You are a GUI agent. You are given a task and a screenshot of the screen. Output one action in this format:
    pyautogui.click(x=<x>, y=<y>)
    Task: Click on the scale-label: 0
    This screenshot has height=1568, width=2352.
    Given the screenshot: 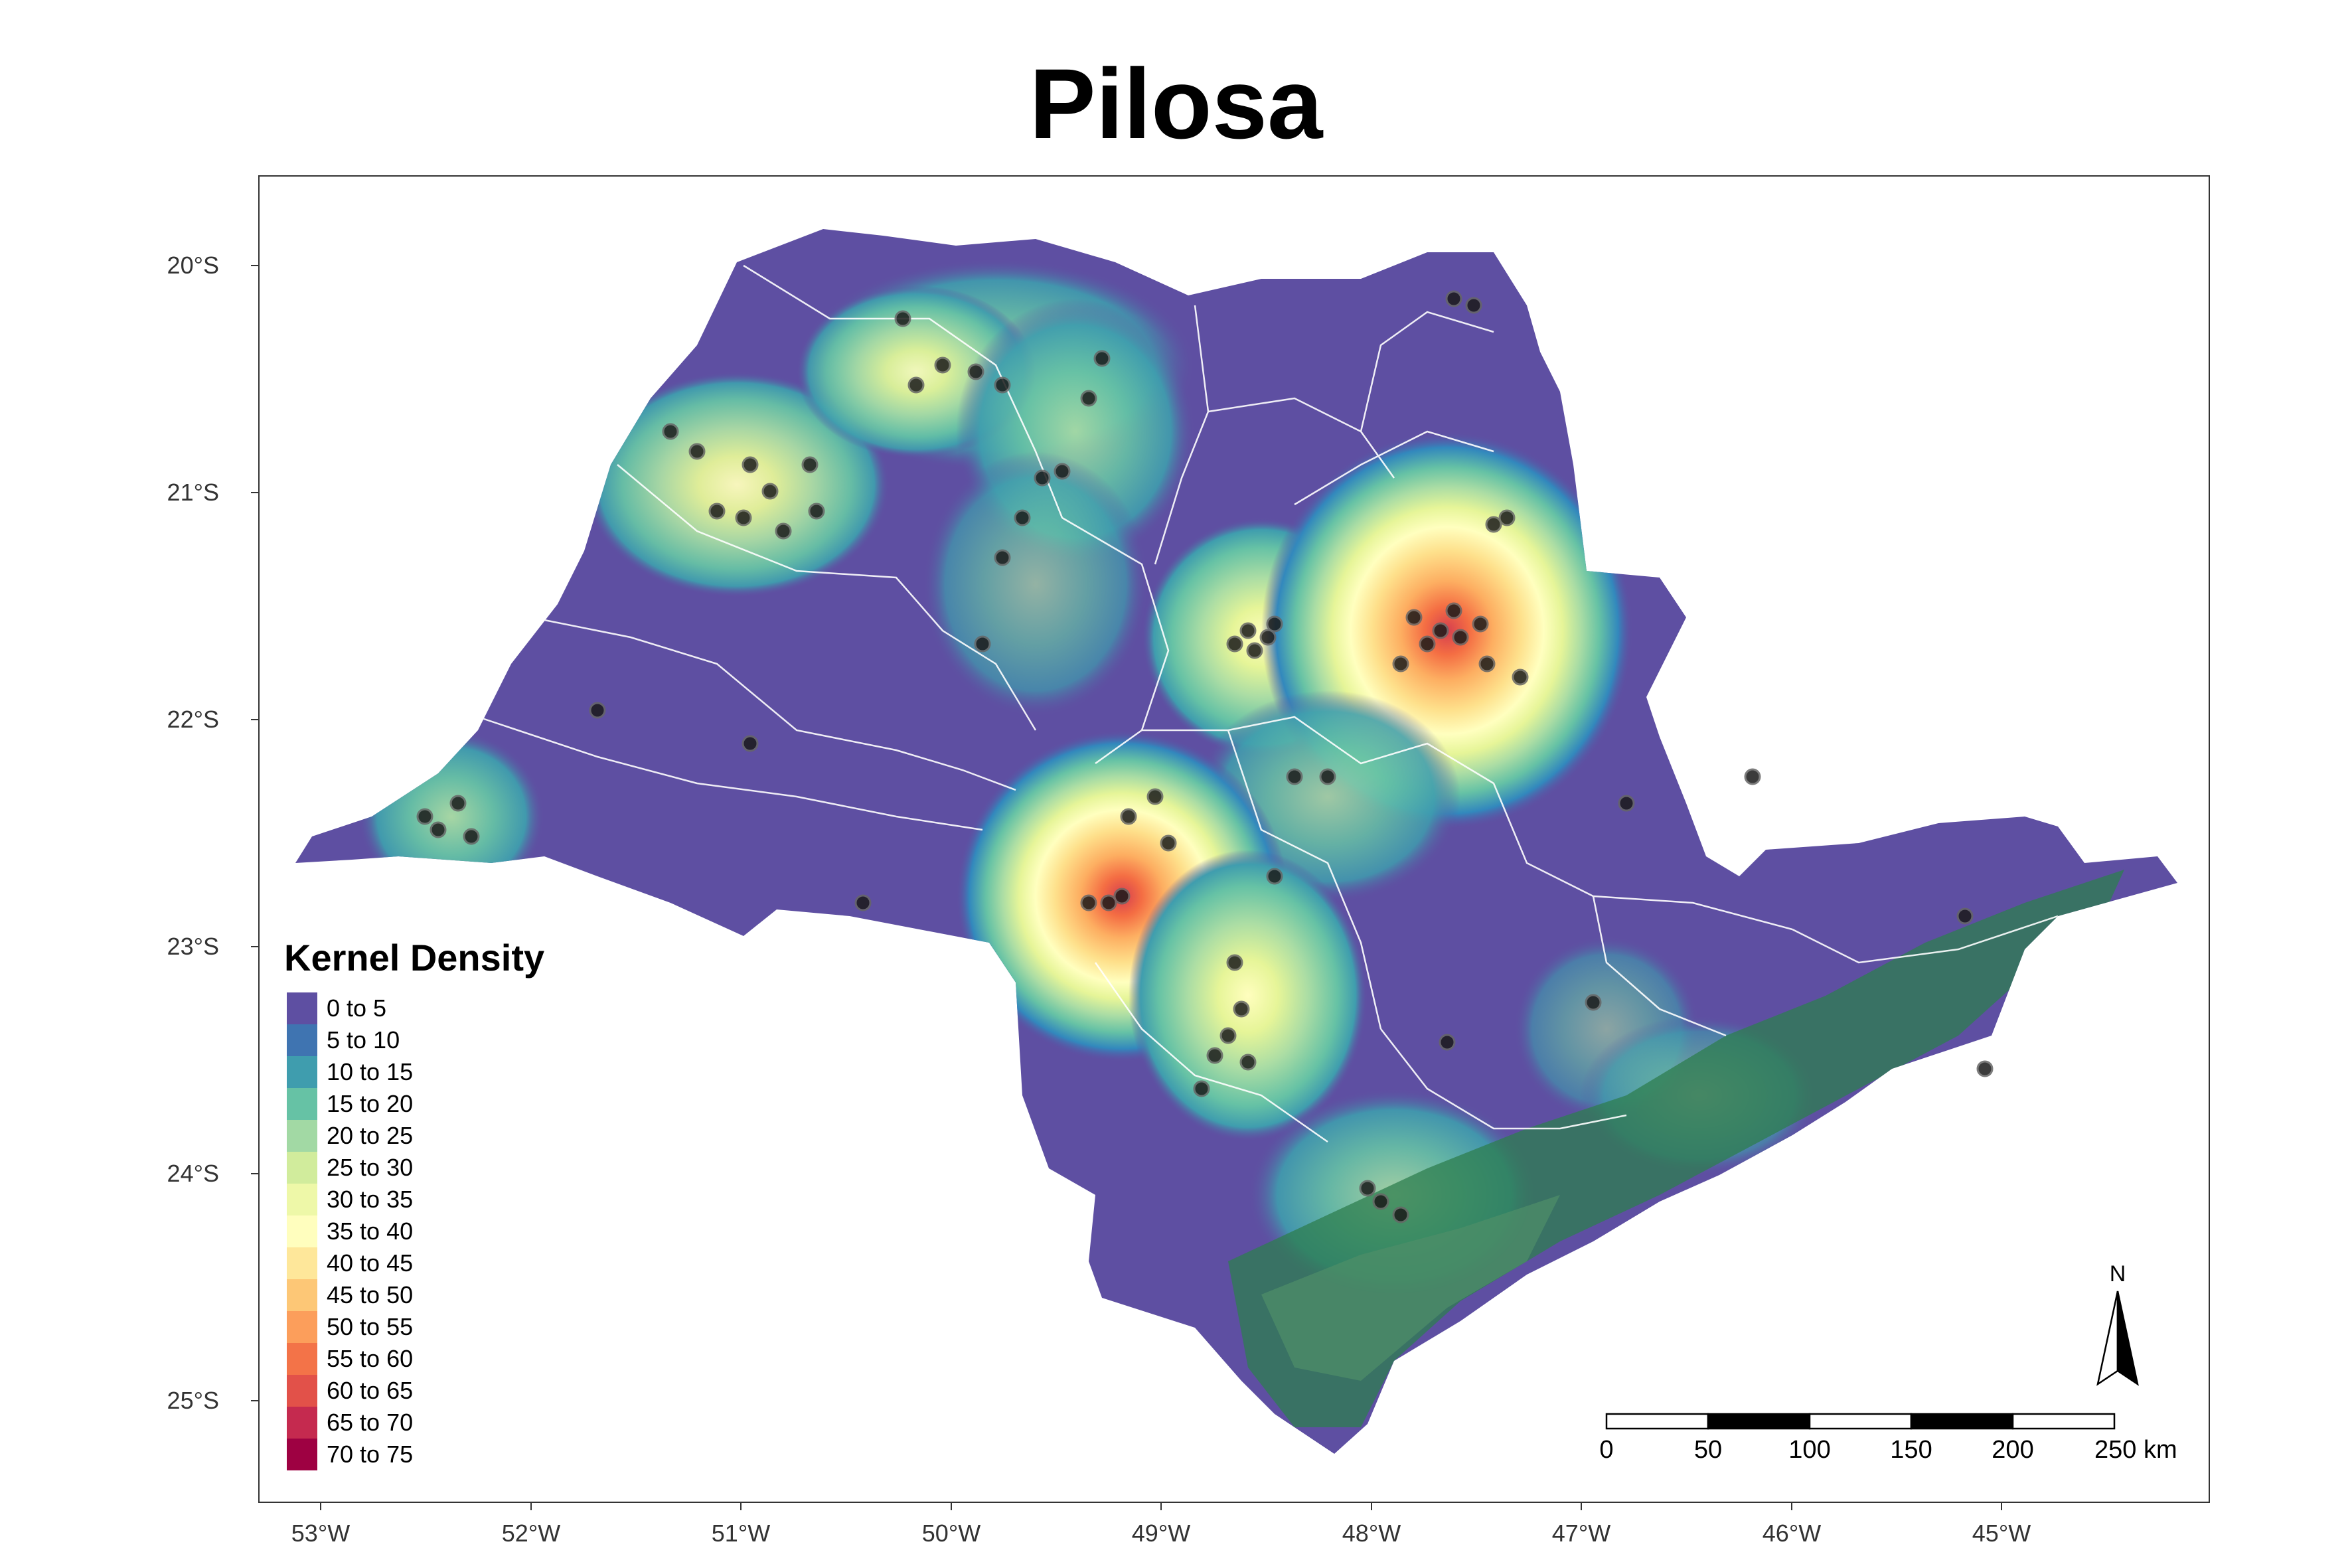 What is the action you would take?
    pyautogui.click(x=1606, y=1450)
    